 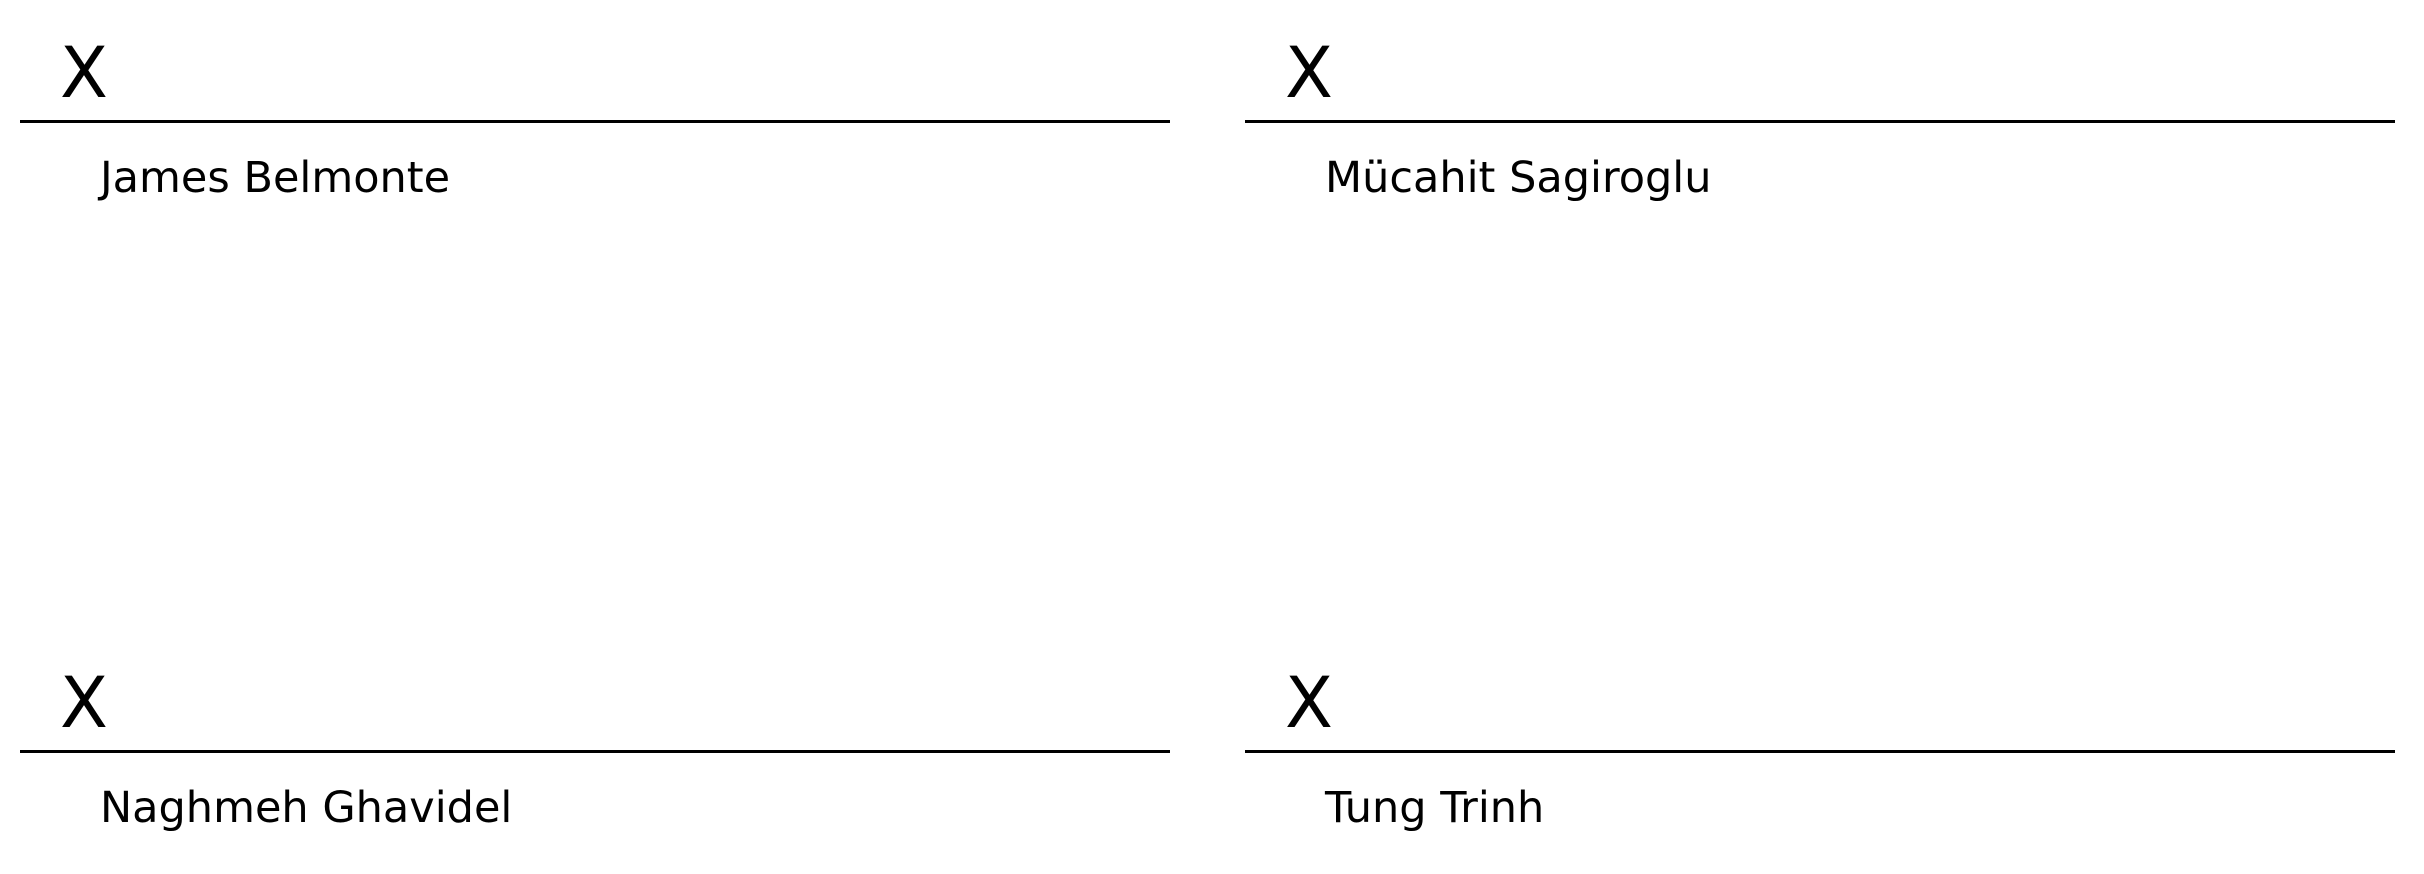 What do you see at coordinates (306, 808) in the screenshot?
I see `signer-name: Naghmeh Ghavidel` at bounding box center [306, 808].